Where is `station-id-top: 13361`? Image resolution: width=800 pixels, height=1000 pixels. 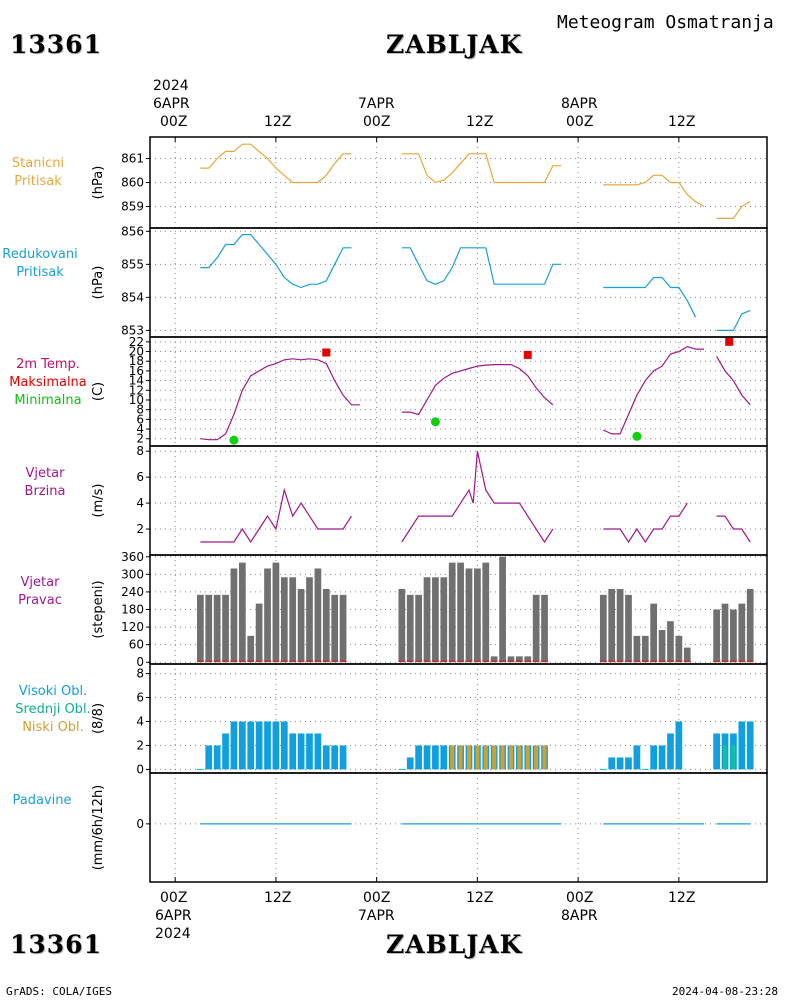
station-id-top: 13361 is located at coordinates (56, 44).